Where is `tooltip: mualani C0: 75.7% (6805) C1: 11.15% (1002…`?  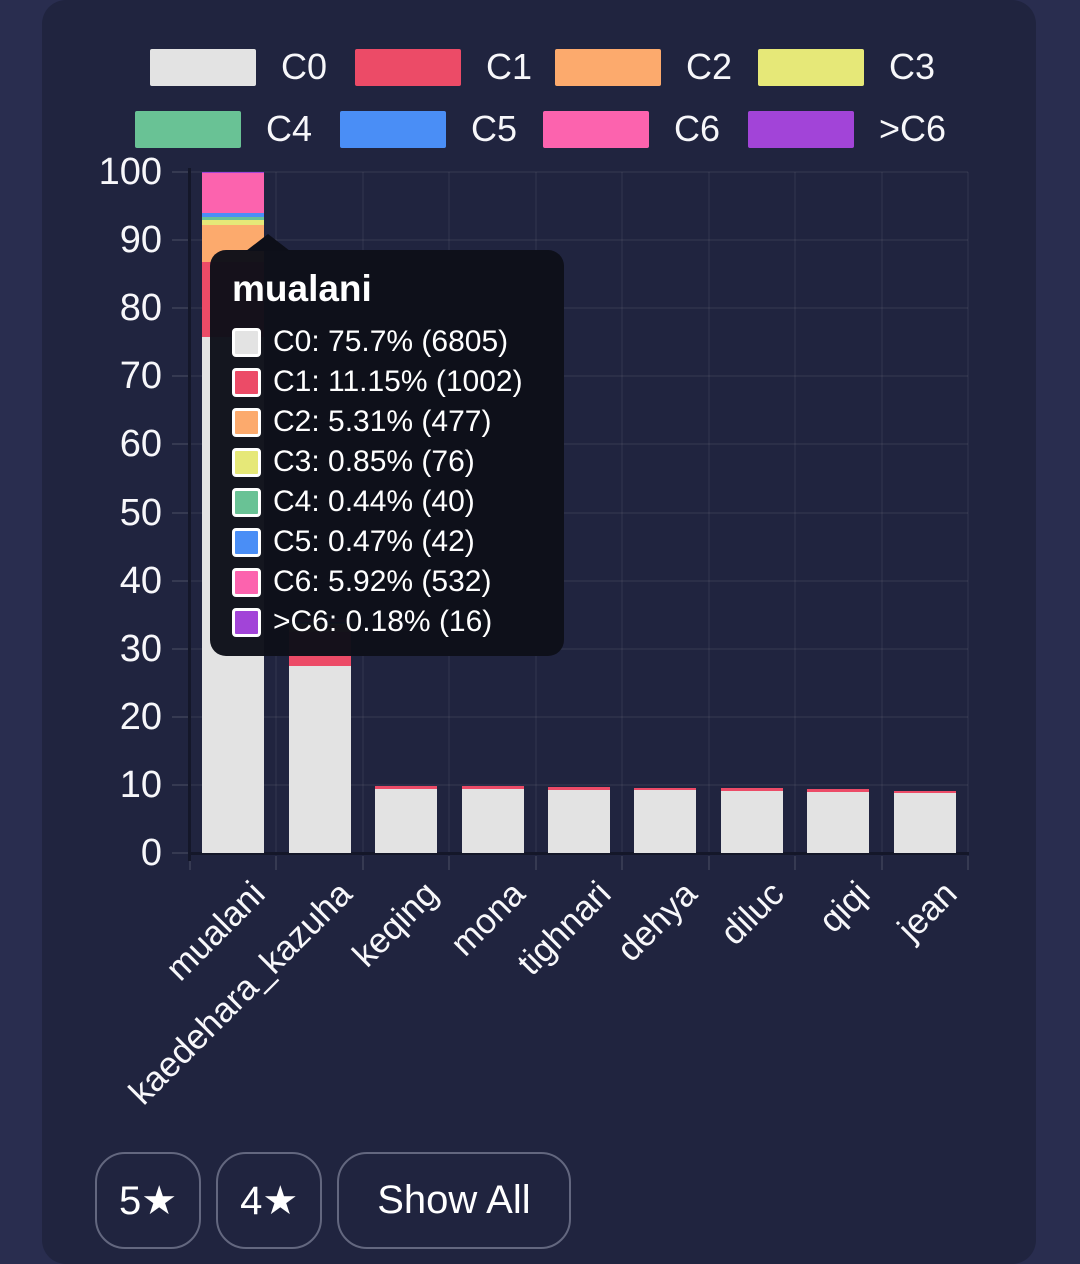 tooltip: mualani C0: 75.7% (6805) C1: 11.15% (1002… is located at coordinates (387, 445).